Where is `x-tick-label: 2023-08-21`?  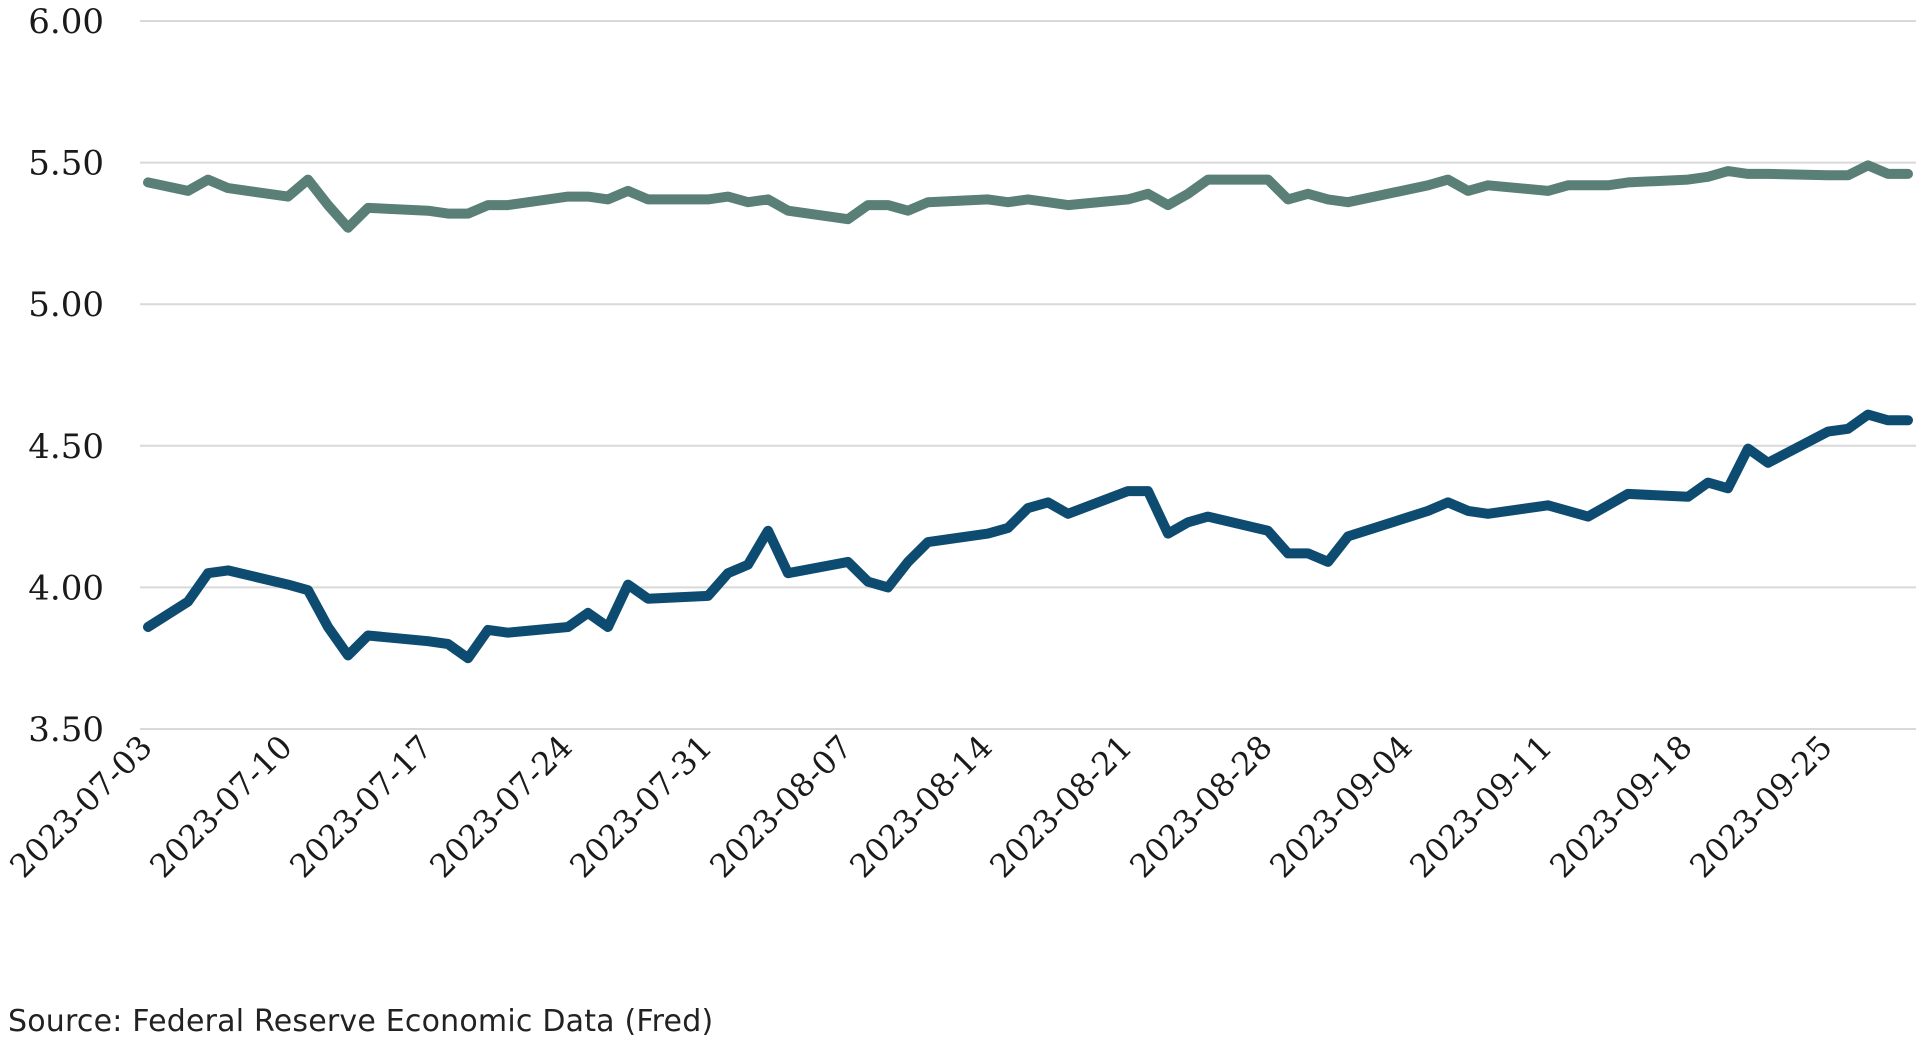 x-tick-label: 2023-08-21 is located at coordinates (1060, 806).